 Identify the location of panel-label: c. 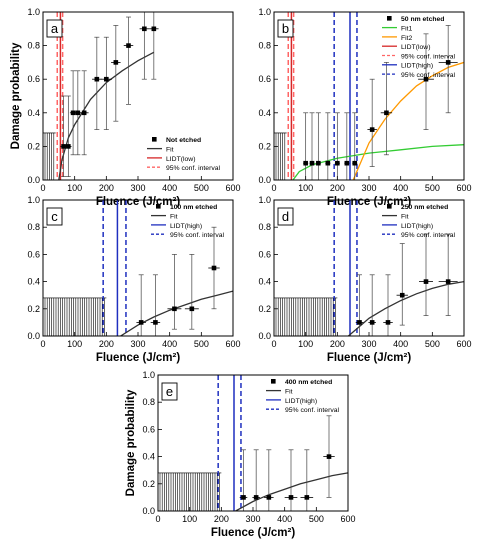
(54, 216).